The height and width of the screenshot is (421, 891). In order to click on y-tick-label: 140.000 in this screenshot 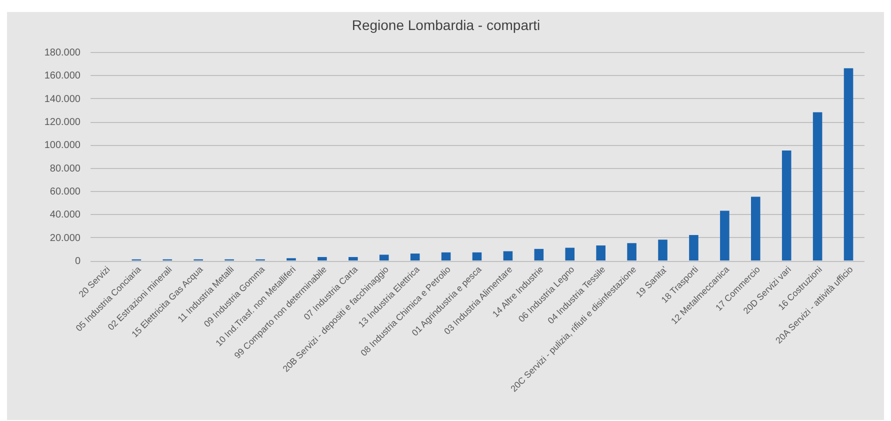, I will do `click(62, 99)`.